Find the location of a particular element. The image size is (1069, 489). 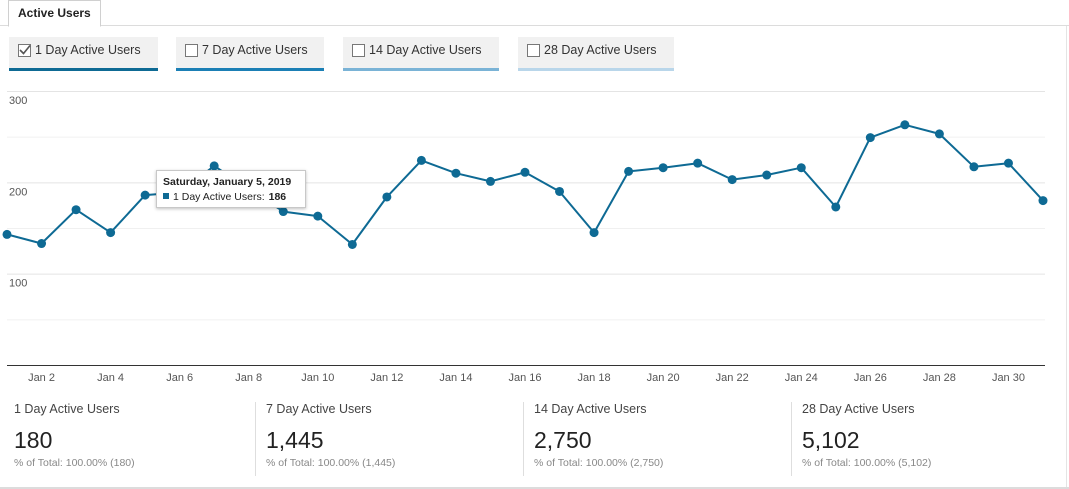

summary-metric-value: 2,750 is located at coordinates (563, 440).